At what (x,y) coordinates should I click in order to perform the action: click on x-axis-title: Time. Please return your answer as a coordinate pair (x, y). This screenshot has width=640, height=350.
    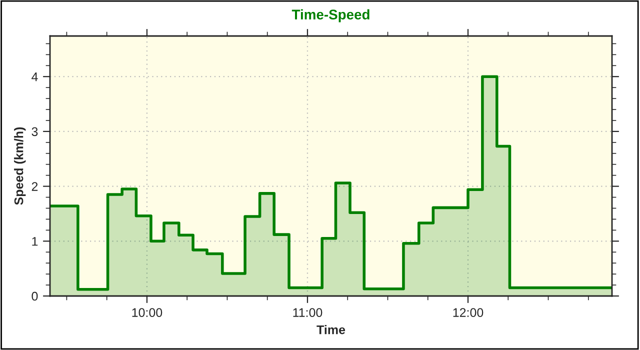
    Looking at the image, I should click on (331, 329).